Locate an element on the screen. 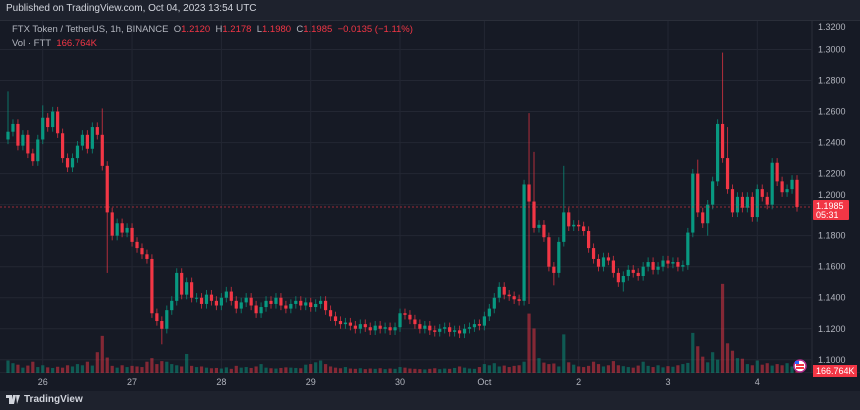 This screenshot has width=860, height=410. price-tick-label: 1.1800 is located at coordinates (832, 236).